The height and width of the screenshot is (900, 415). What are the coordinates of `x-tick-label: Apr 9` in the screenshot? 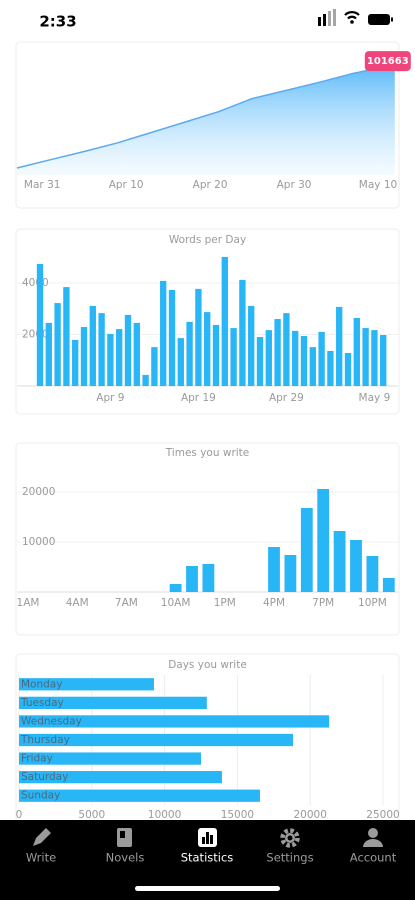 It's located at (110, 398).